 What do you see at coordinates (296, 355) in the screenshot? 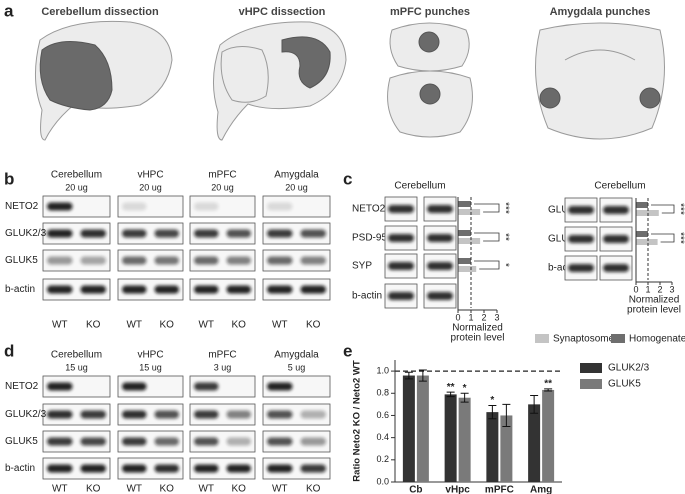
I see `region-name: Amygdala` at bounding box center [296, 355].